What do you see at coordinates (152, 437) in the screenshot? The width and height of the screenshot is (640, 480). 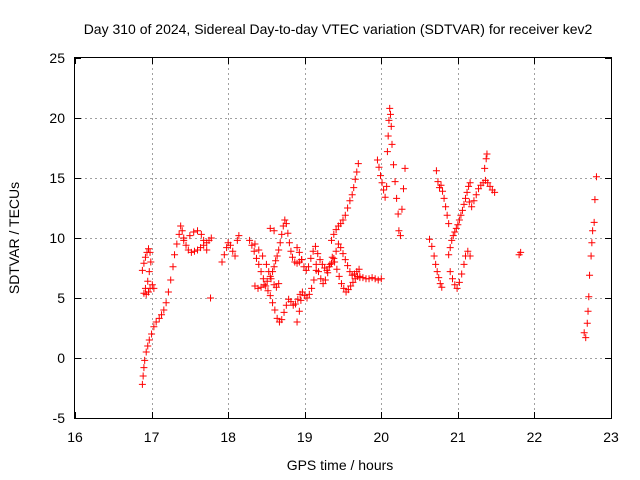 I see `x-tick-label: 17` at bounding box center [152, 437].